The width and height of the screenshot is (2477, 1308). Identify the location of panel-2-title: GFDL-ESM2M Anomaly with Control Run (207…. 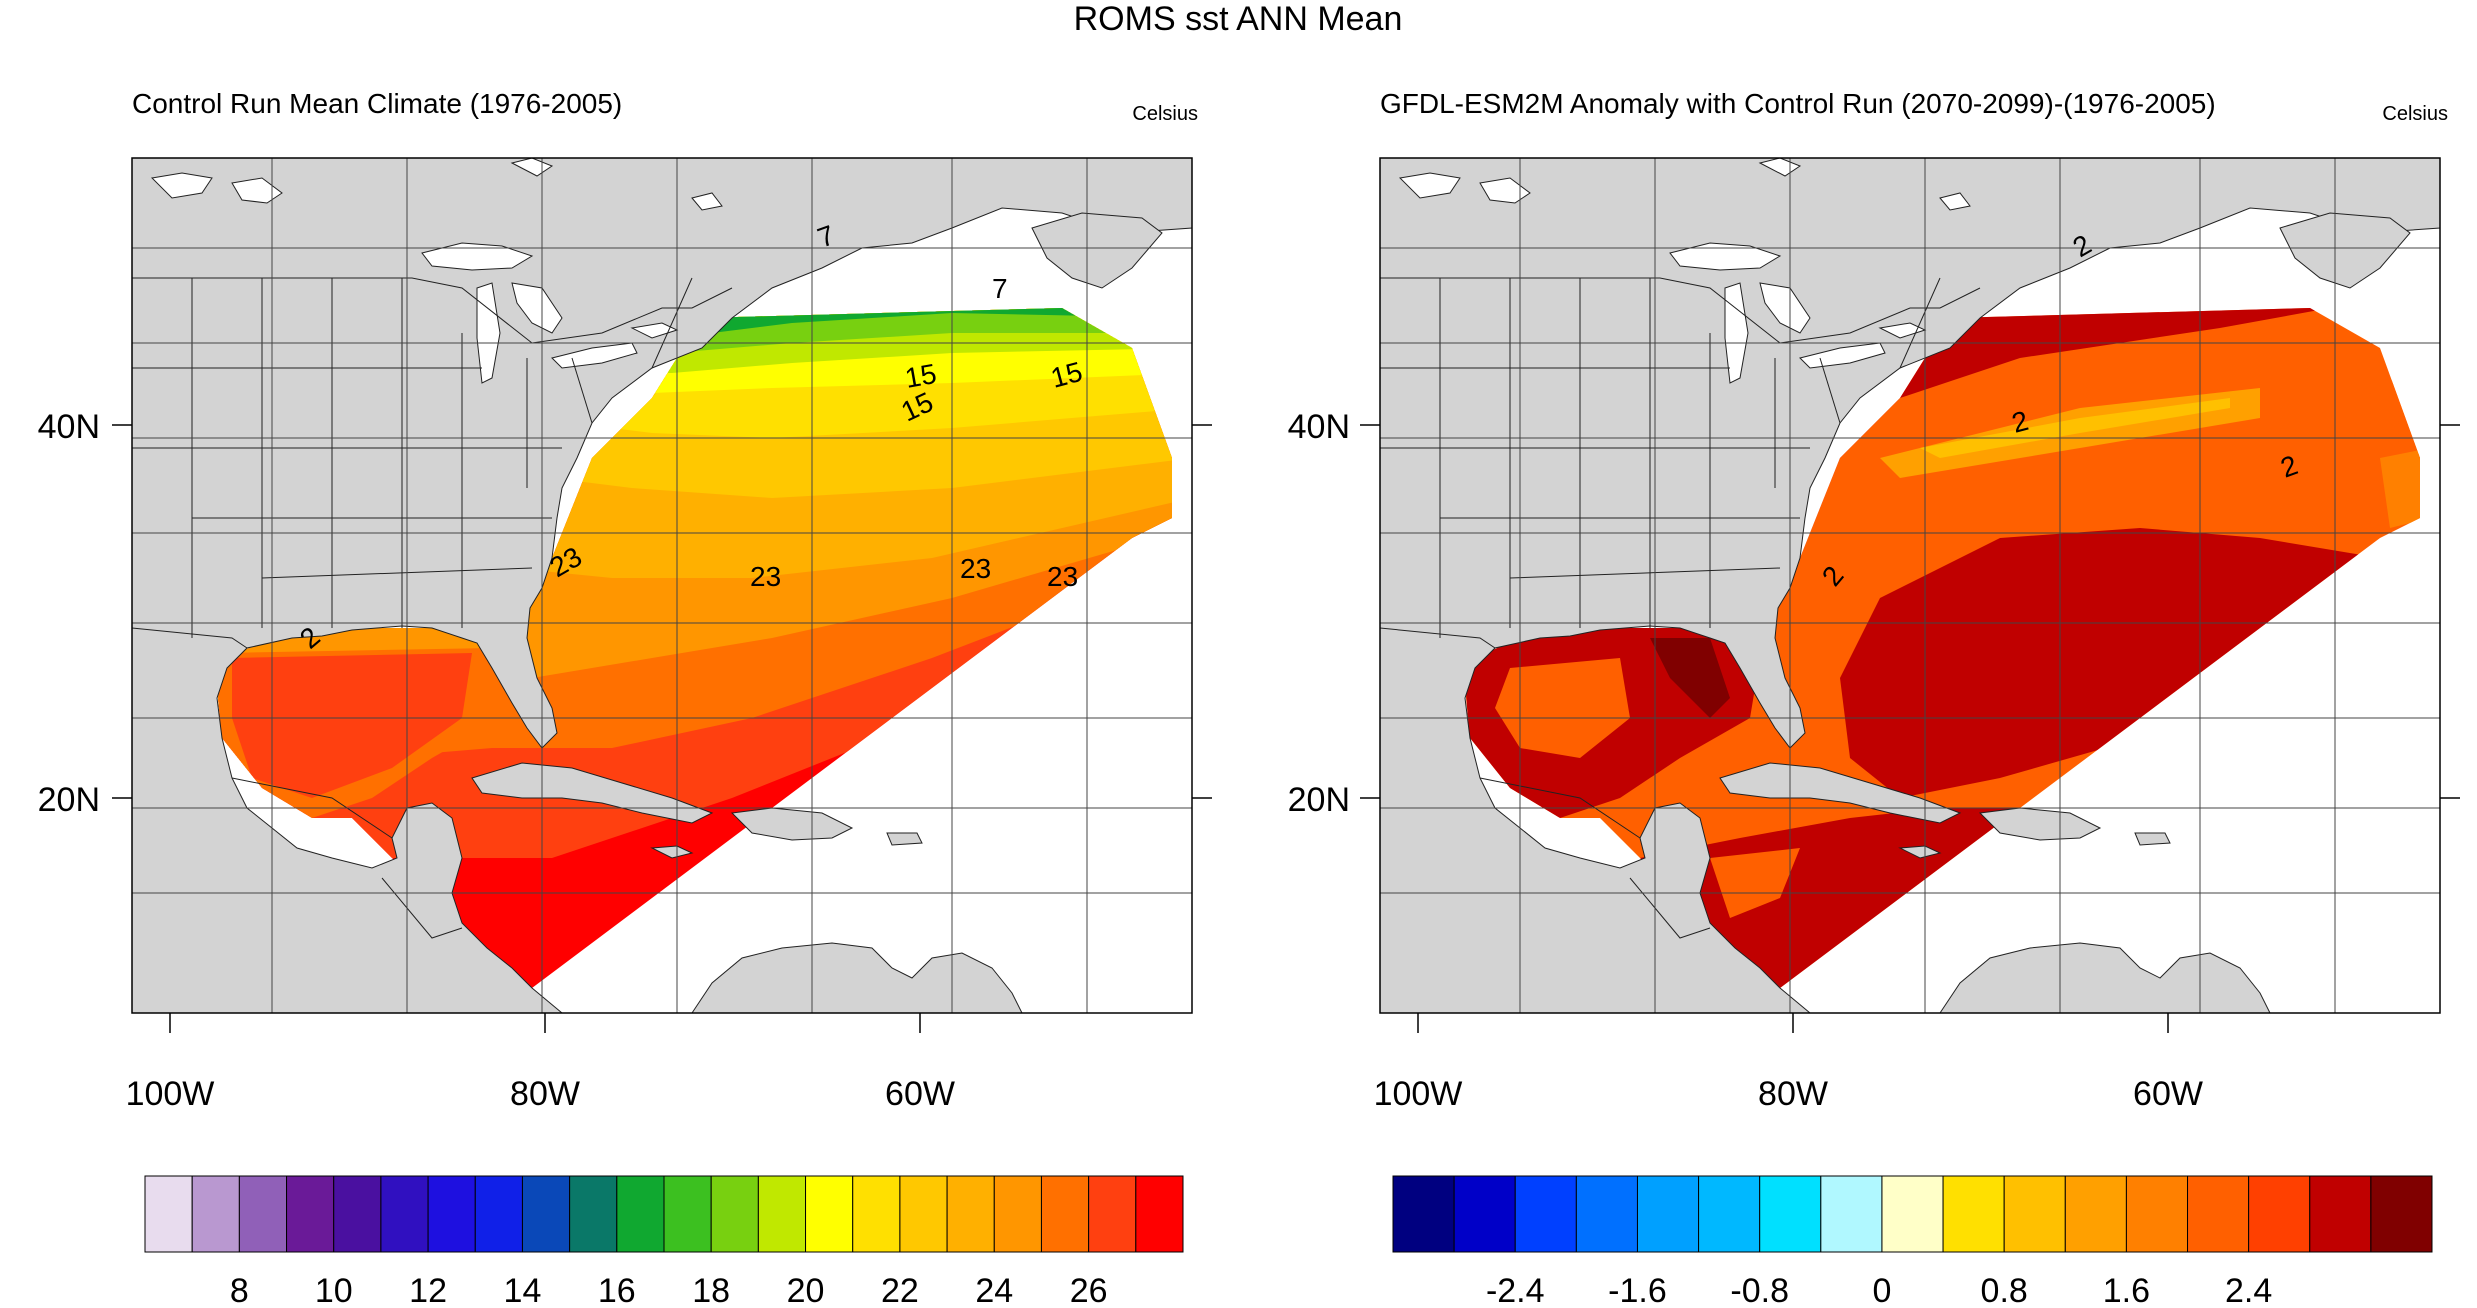
(1798, 103).